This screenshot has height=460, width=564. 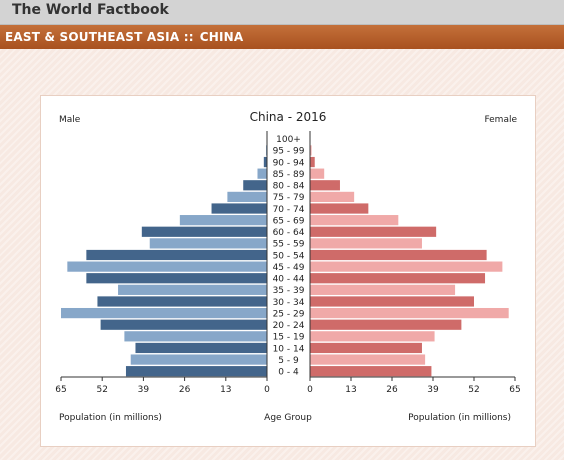 What do you see at coordinates (289, 256) in the screenshot?
I see `age-label-10: 50 - 54` at bounding box center [289, 256].